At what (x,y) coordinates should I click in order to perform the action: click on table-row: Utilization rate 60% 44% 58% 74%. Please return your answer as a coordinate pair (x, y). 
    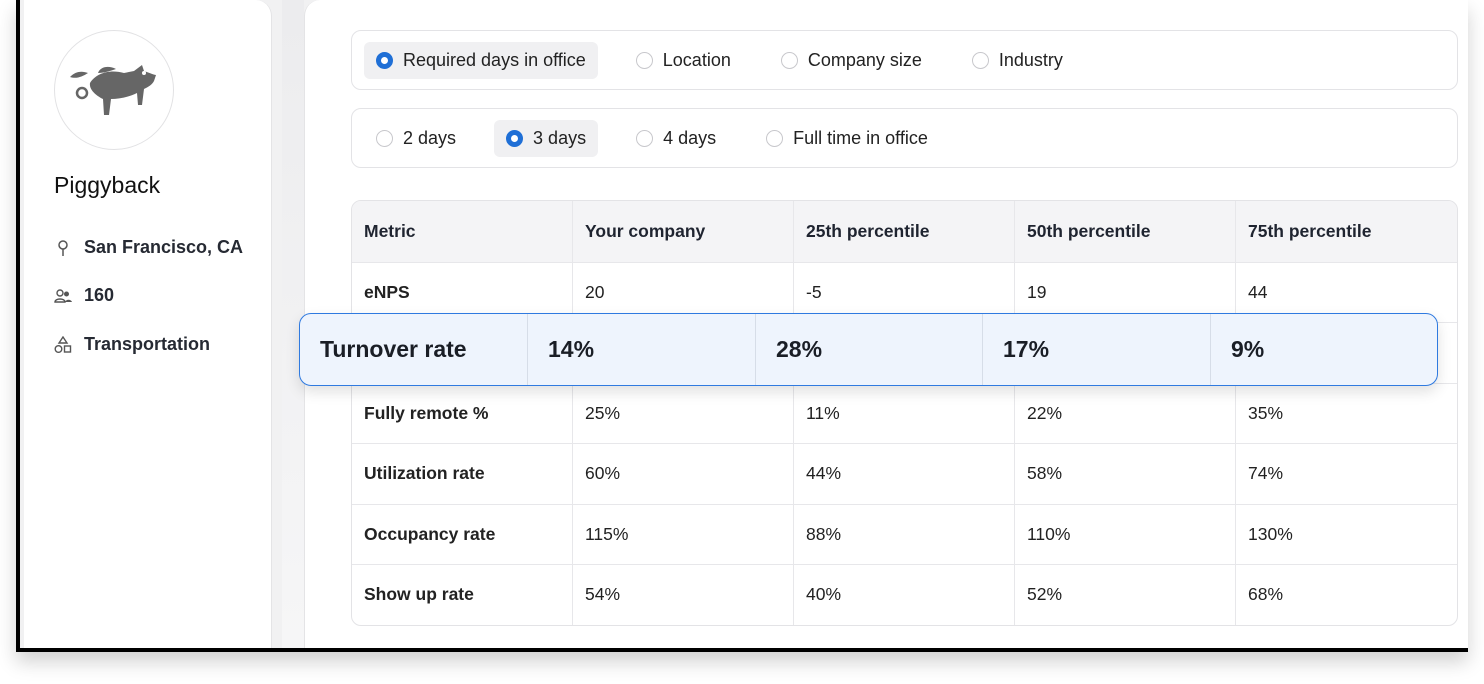
    Looking at the image, I should click on (904, 473).